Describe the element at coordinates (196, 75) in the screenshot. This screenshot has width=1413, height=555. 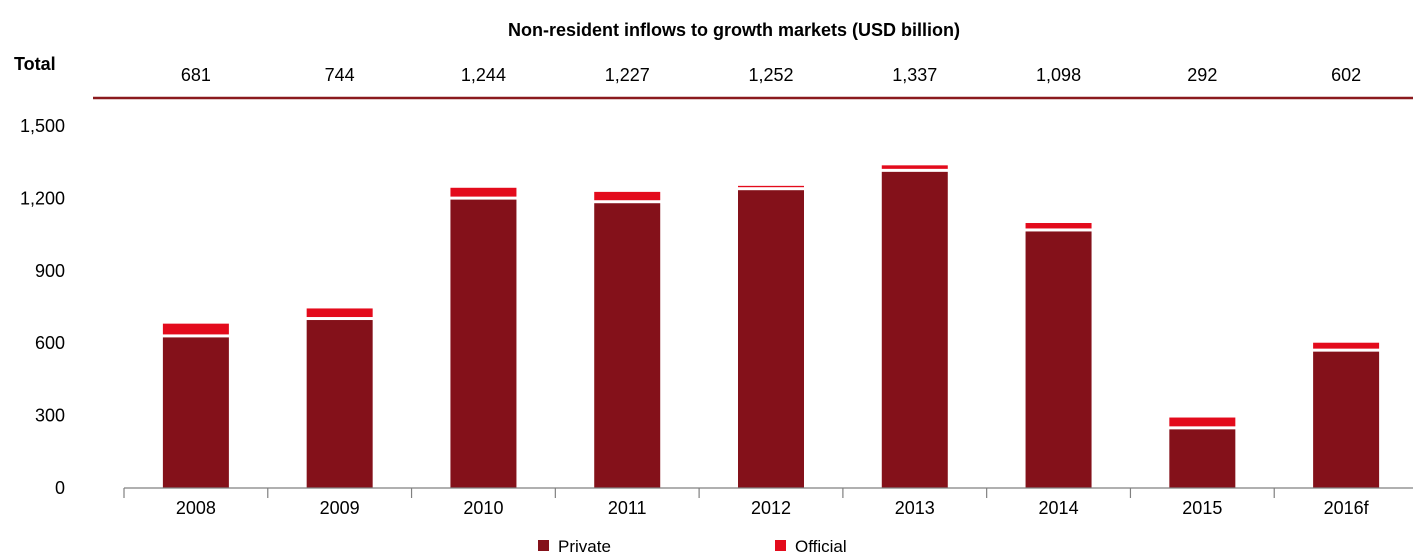
I see `total-value: 681` at that location.